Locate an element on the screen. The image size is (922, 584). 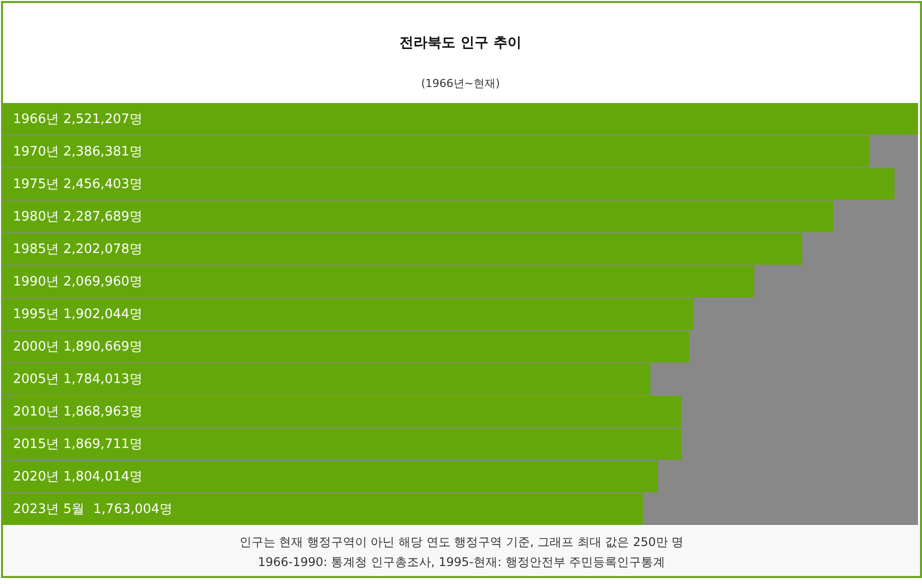
y-tick-label: 2023년 5월 is located at coordinates (48, 510).